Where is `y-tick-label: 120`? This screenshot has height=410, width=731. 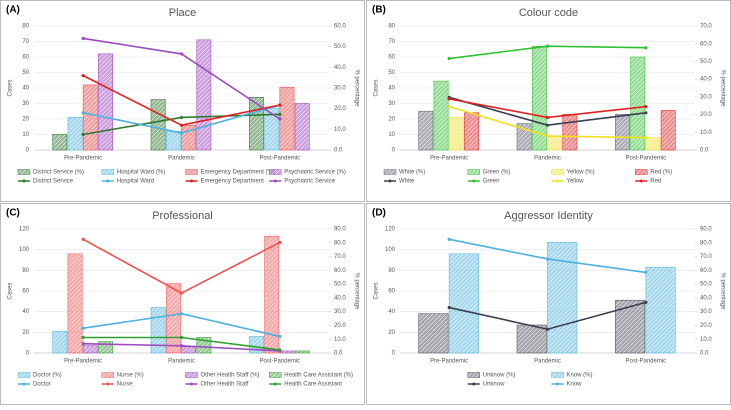
y-tick-label: 120 is located at coordinates (390, 230).